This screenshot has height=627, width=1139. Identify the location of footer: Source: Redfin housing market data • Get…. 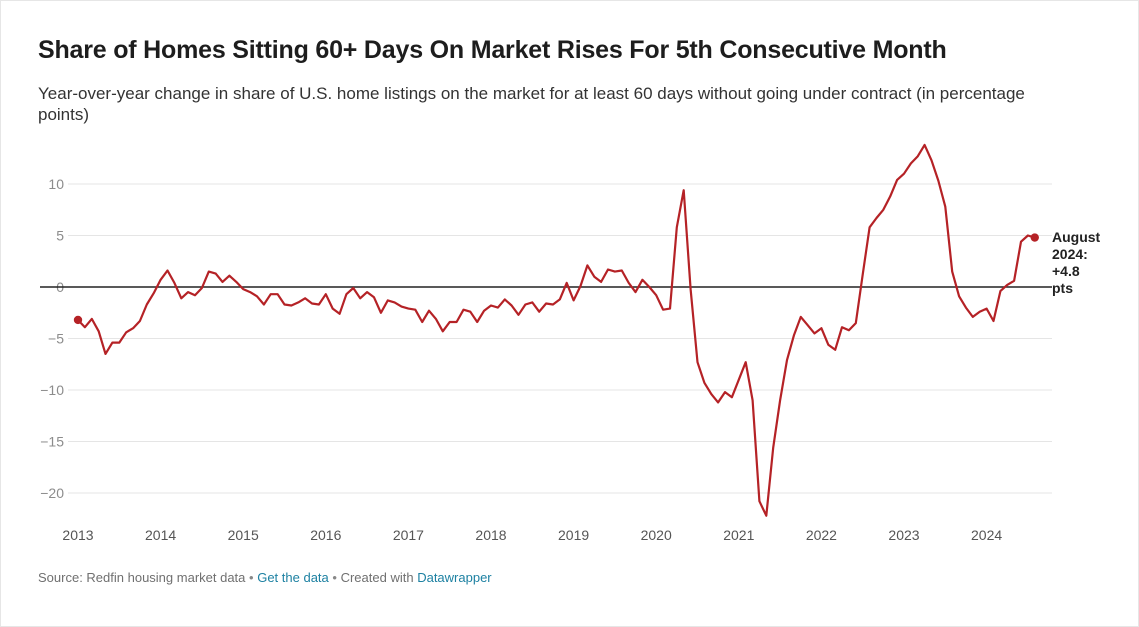
(265, 577).